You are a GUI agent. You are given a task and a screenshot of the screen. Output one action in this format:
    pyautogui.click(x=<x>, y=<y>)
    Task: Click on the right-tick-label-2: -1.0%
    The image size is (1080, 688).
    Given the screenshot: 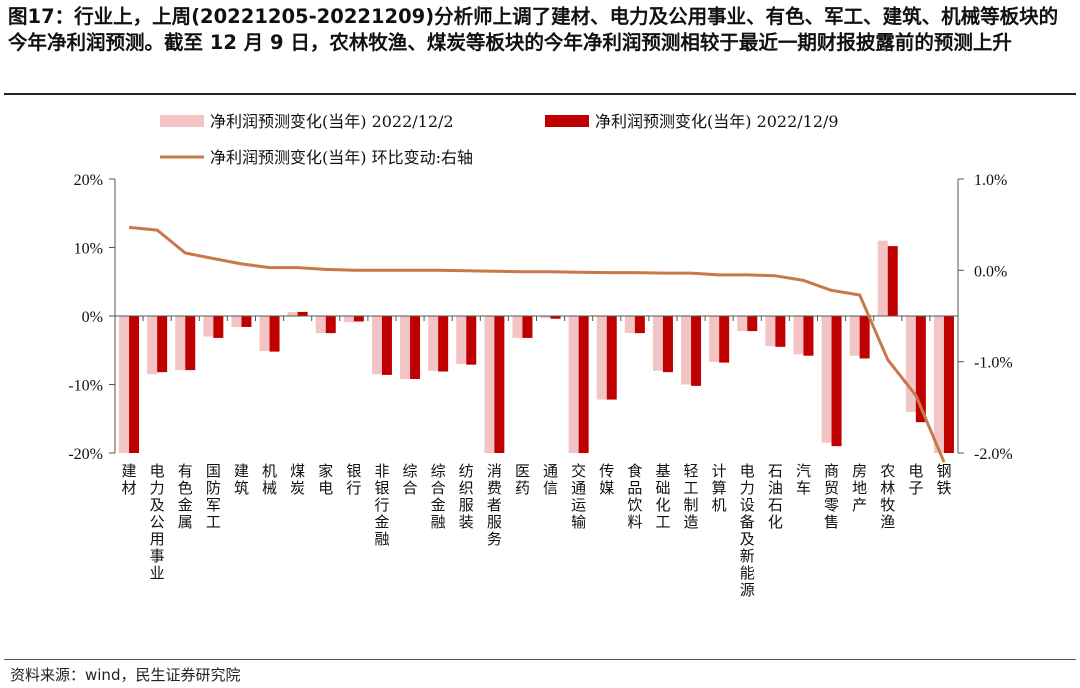 What is the action you would take?
    pyautogui.click(x=993, y=363)
    